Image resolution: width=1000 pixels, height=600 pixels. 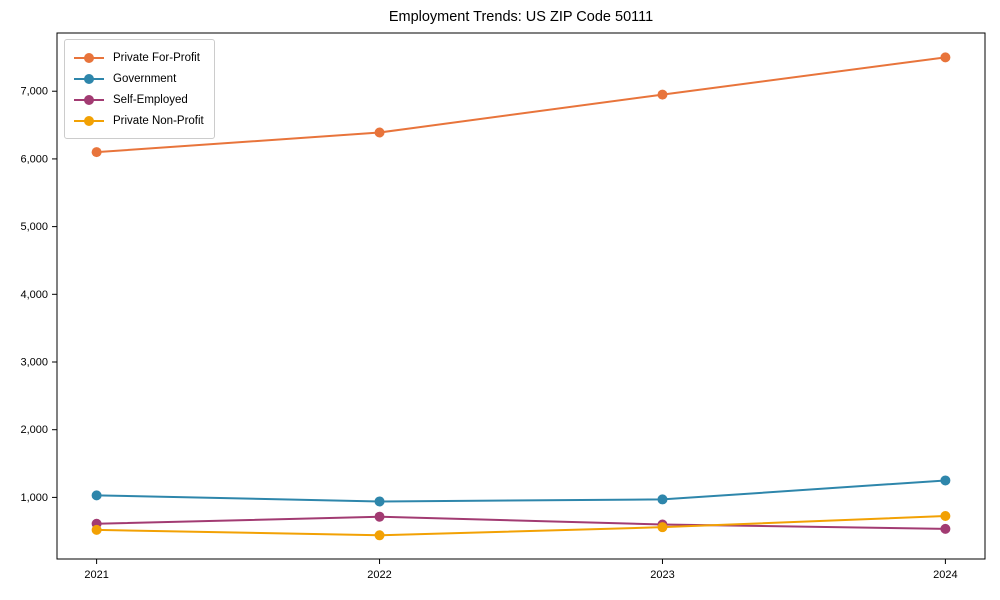 What do you see at coordinates (145, 78) in the screenshot?
I see `legend-label: Government` at bounding box center [145, 78].